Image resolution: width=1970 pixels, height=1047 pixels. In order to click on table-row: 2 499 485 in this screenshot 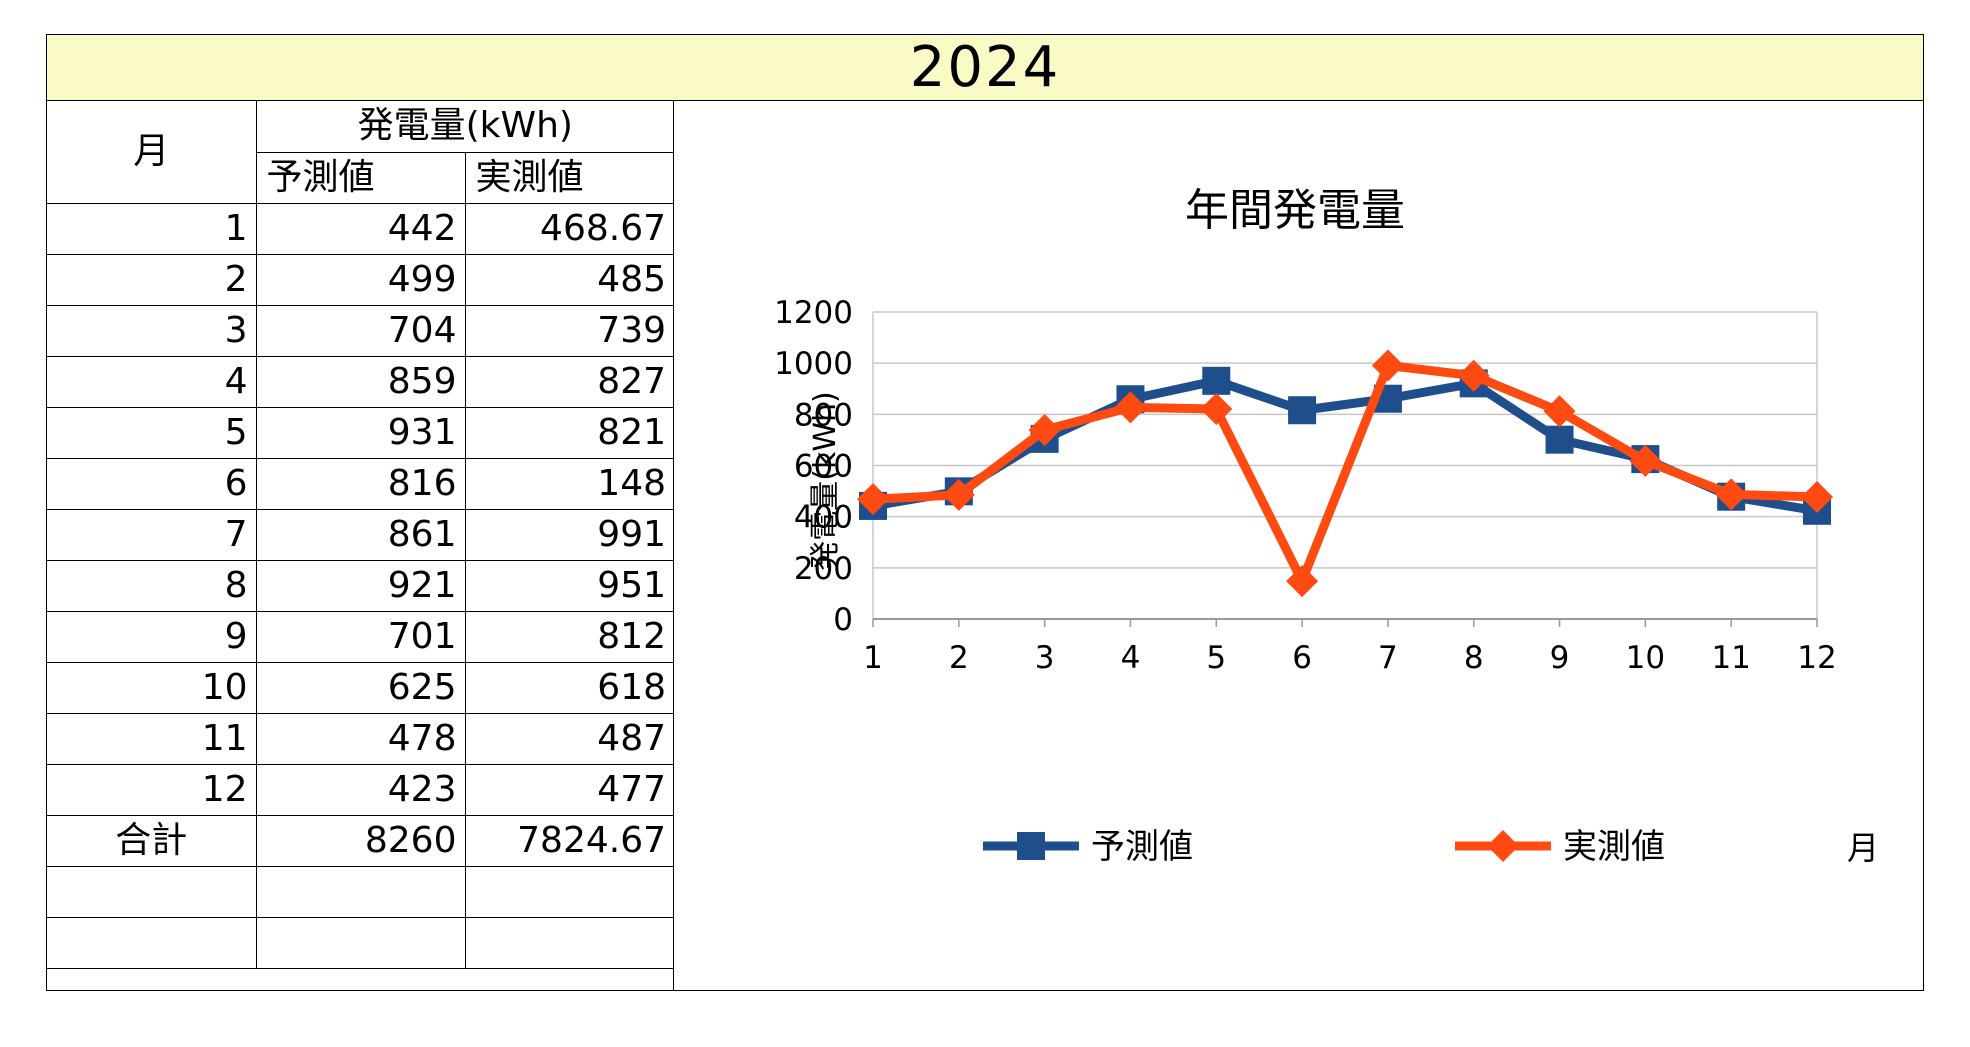, I will do `click(361, 279)`.